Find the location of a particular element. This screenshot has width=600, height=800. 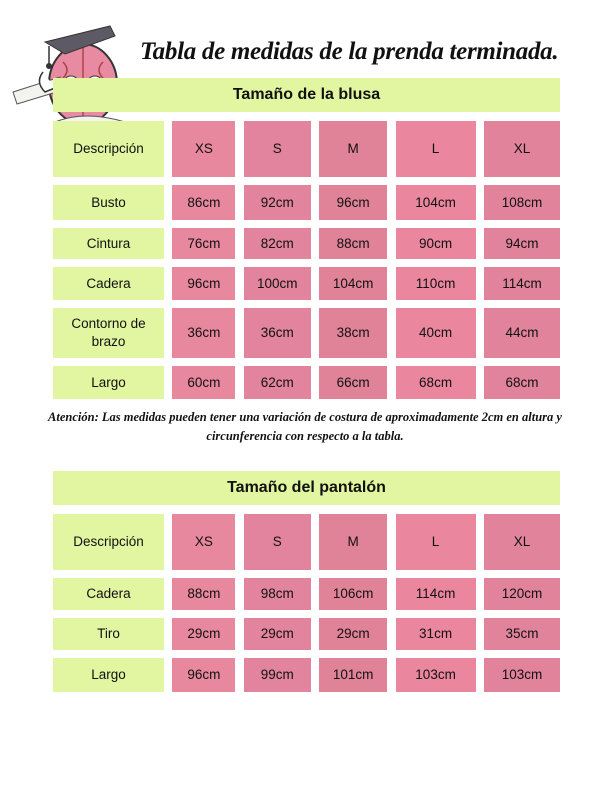

page-title: Tabla de medidas de la prenda terminada. is located at coordinates (349, 51).